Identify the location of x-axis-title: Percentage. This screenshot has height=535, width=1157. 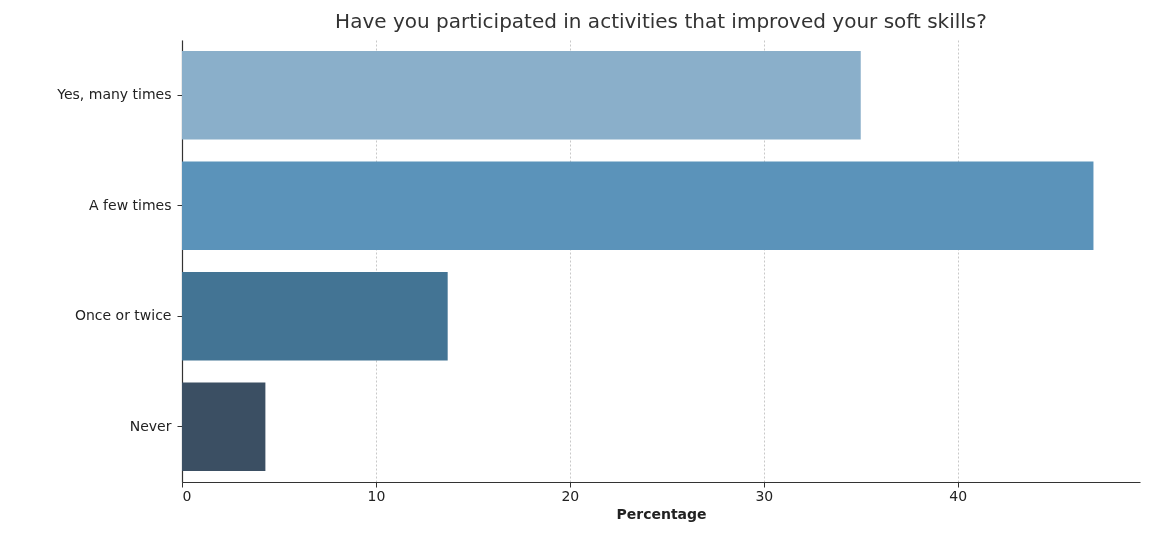
(661, 513).